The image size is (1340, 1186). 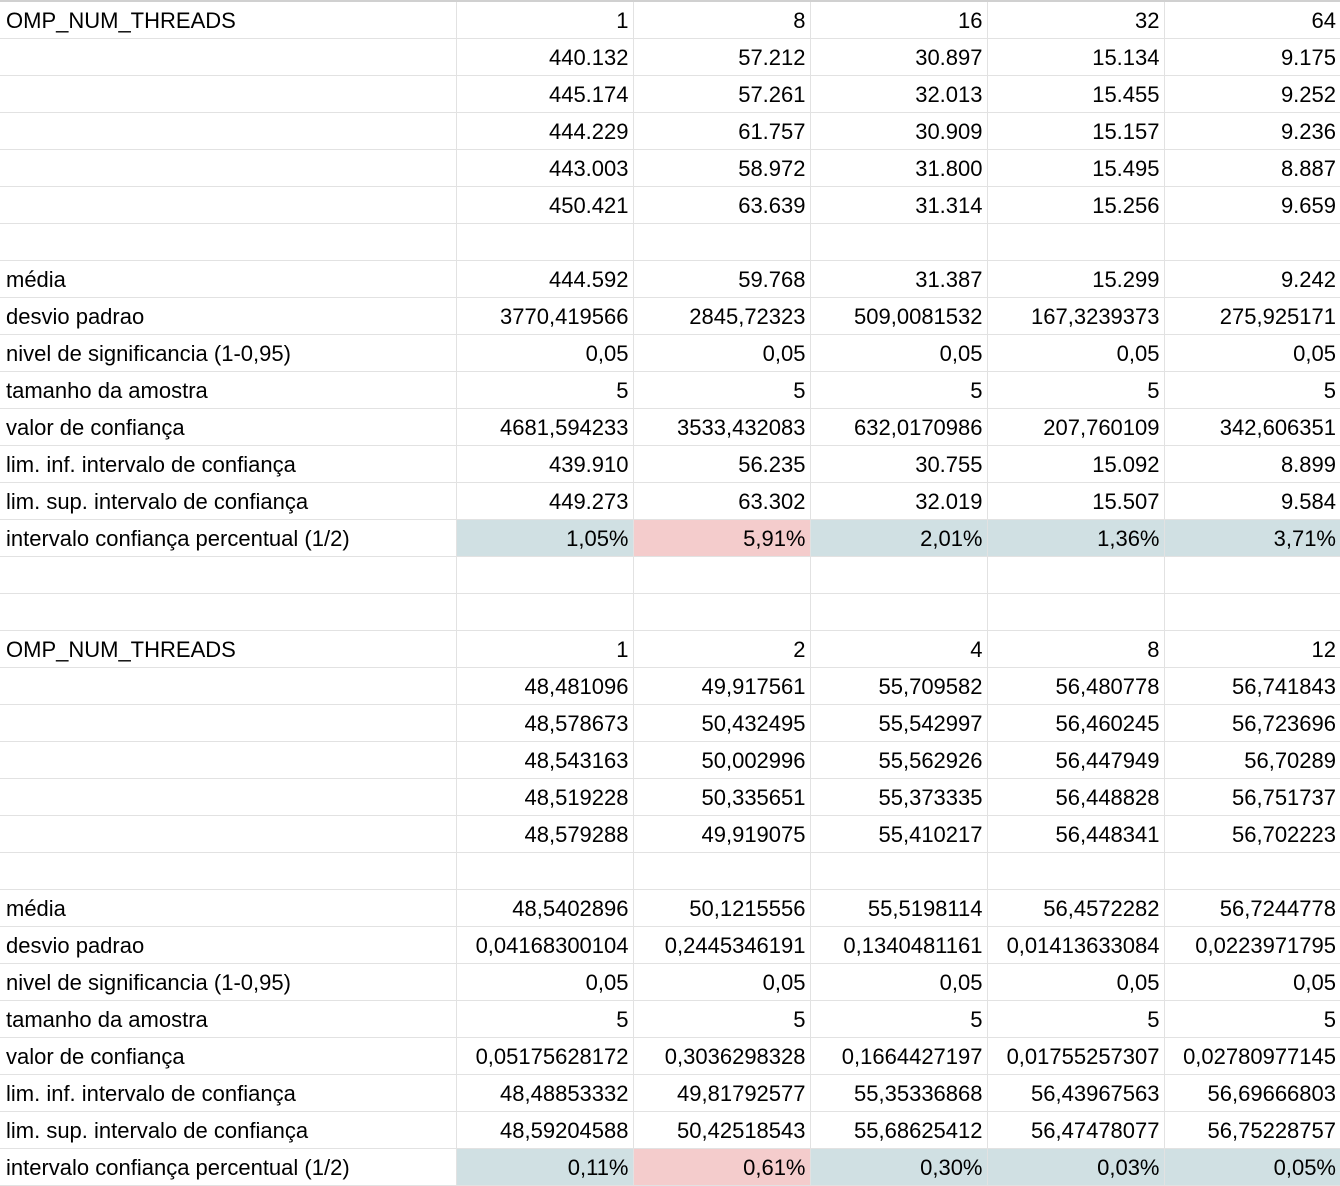 What do you see at coordinates (1075, 57) in the screenshot?
I see `run-value-cell: 15.134` at bounding box center [1075, 57].